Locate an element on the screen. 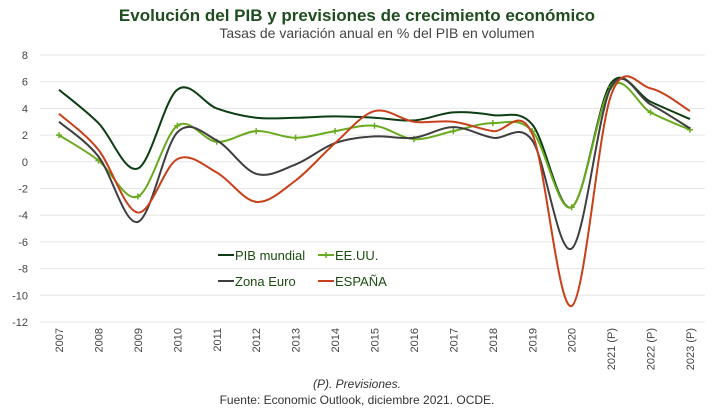 The width and height of the screenshot is (714, 411). x-tick-label: 2019 is located at coordinates (533, 340).